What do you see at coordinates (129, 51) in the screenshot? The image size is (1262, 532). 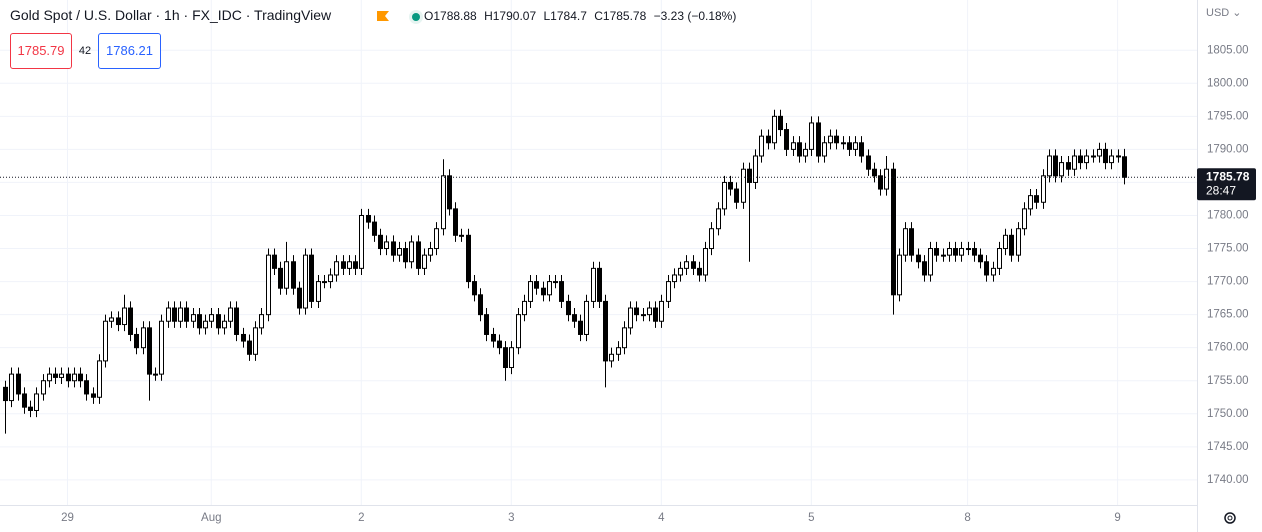 I see `buy-button: 1786.21` at bounding box center [129, 51].